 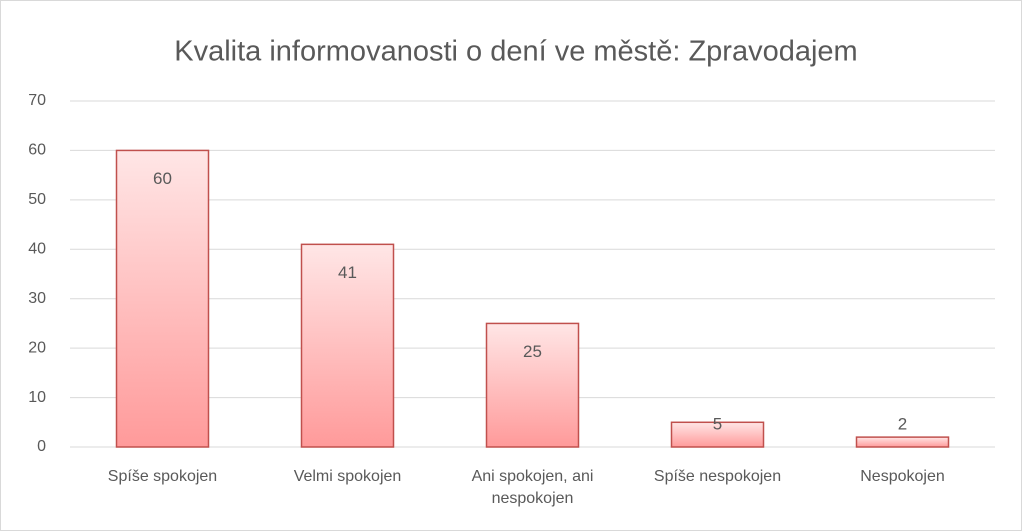 I want to click on y-tick-label: 20, so click(x=37, y=347).